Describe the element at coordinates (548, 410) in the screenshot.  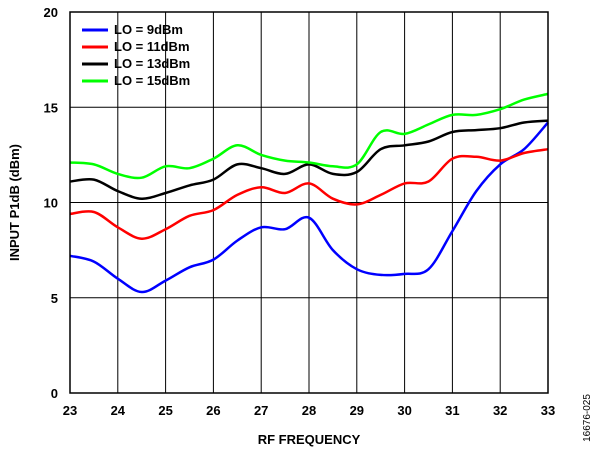
I see `x-tick-label: 33` at that location.